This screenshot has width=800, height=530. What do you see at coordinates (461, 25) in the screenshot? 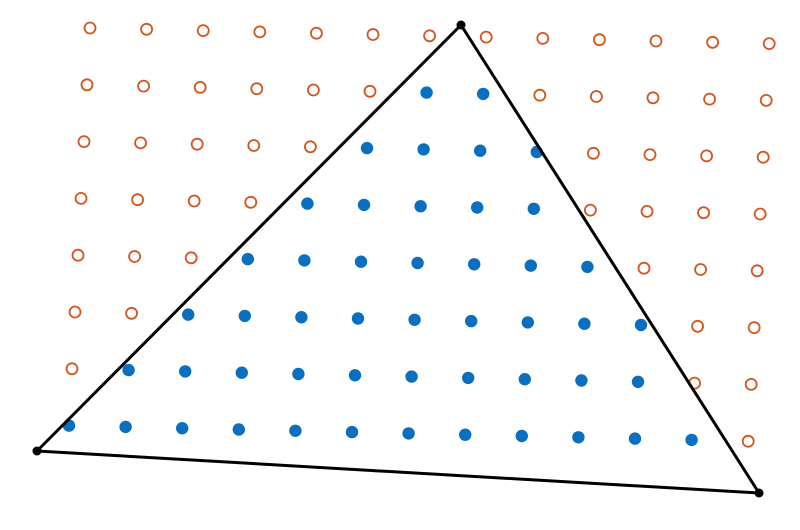
I see `triangle-vertex-top` at bounding box center [461, 25].